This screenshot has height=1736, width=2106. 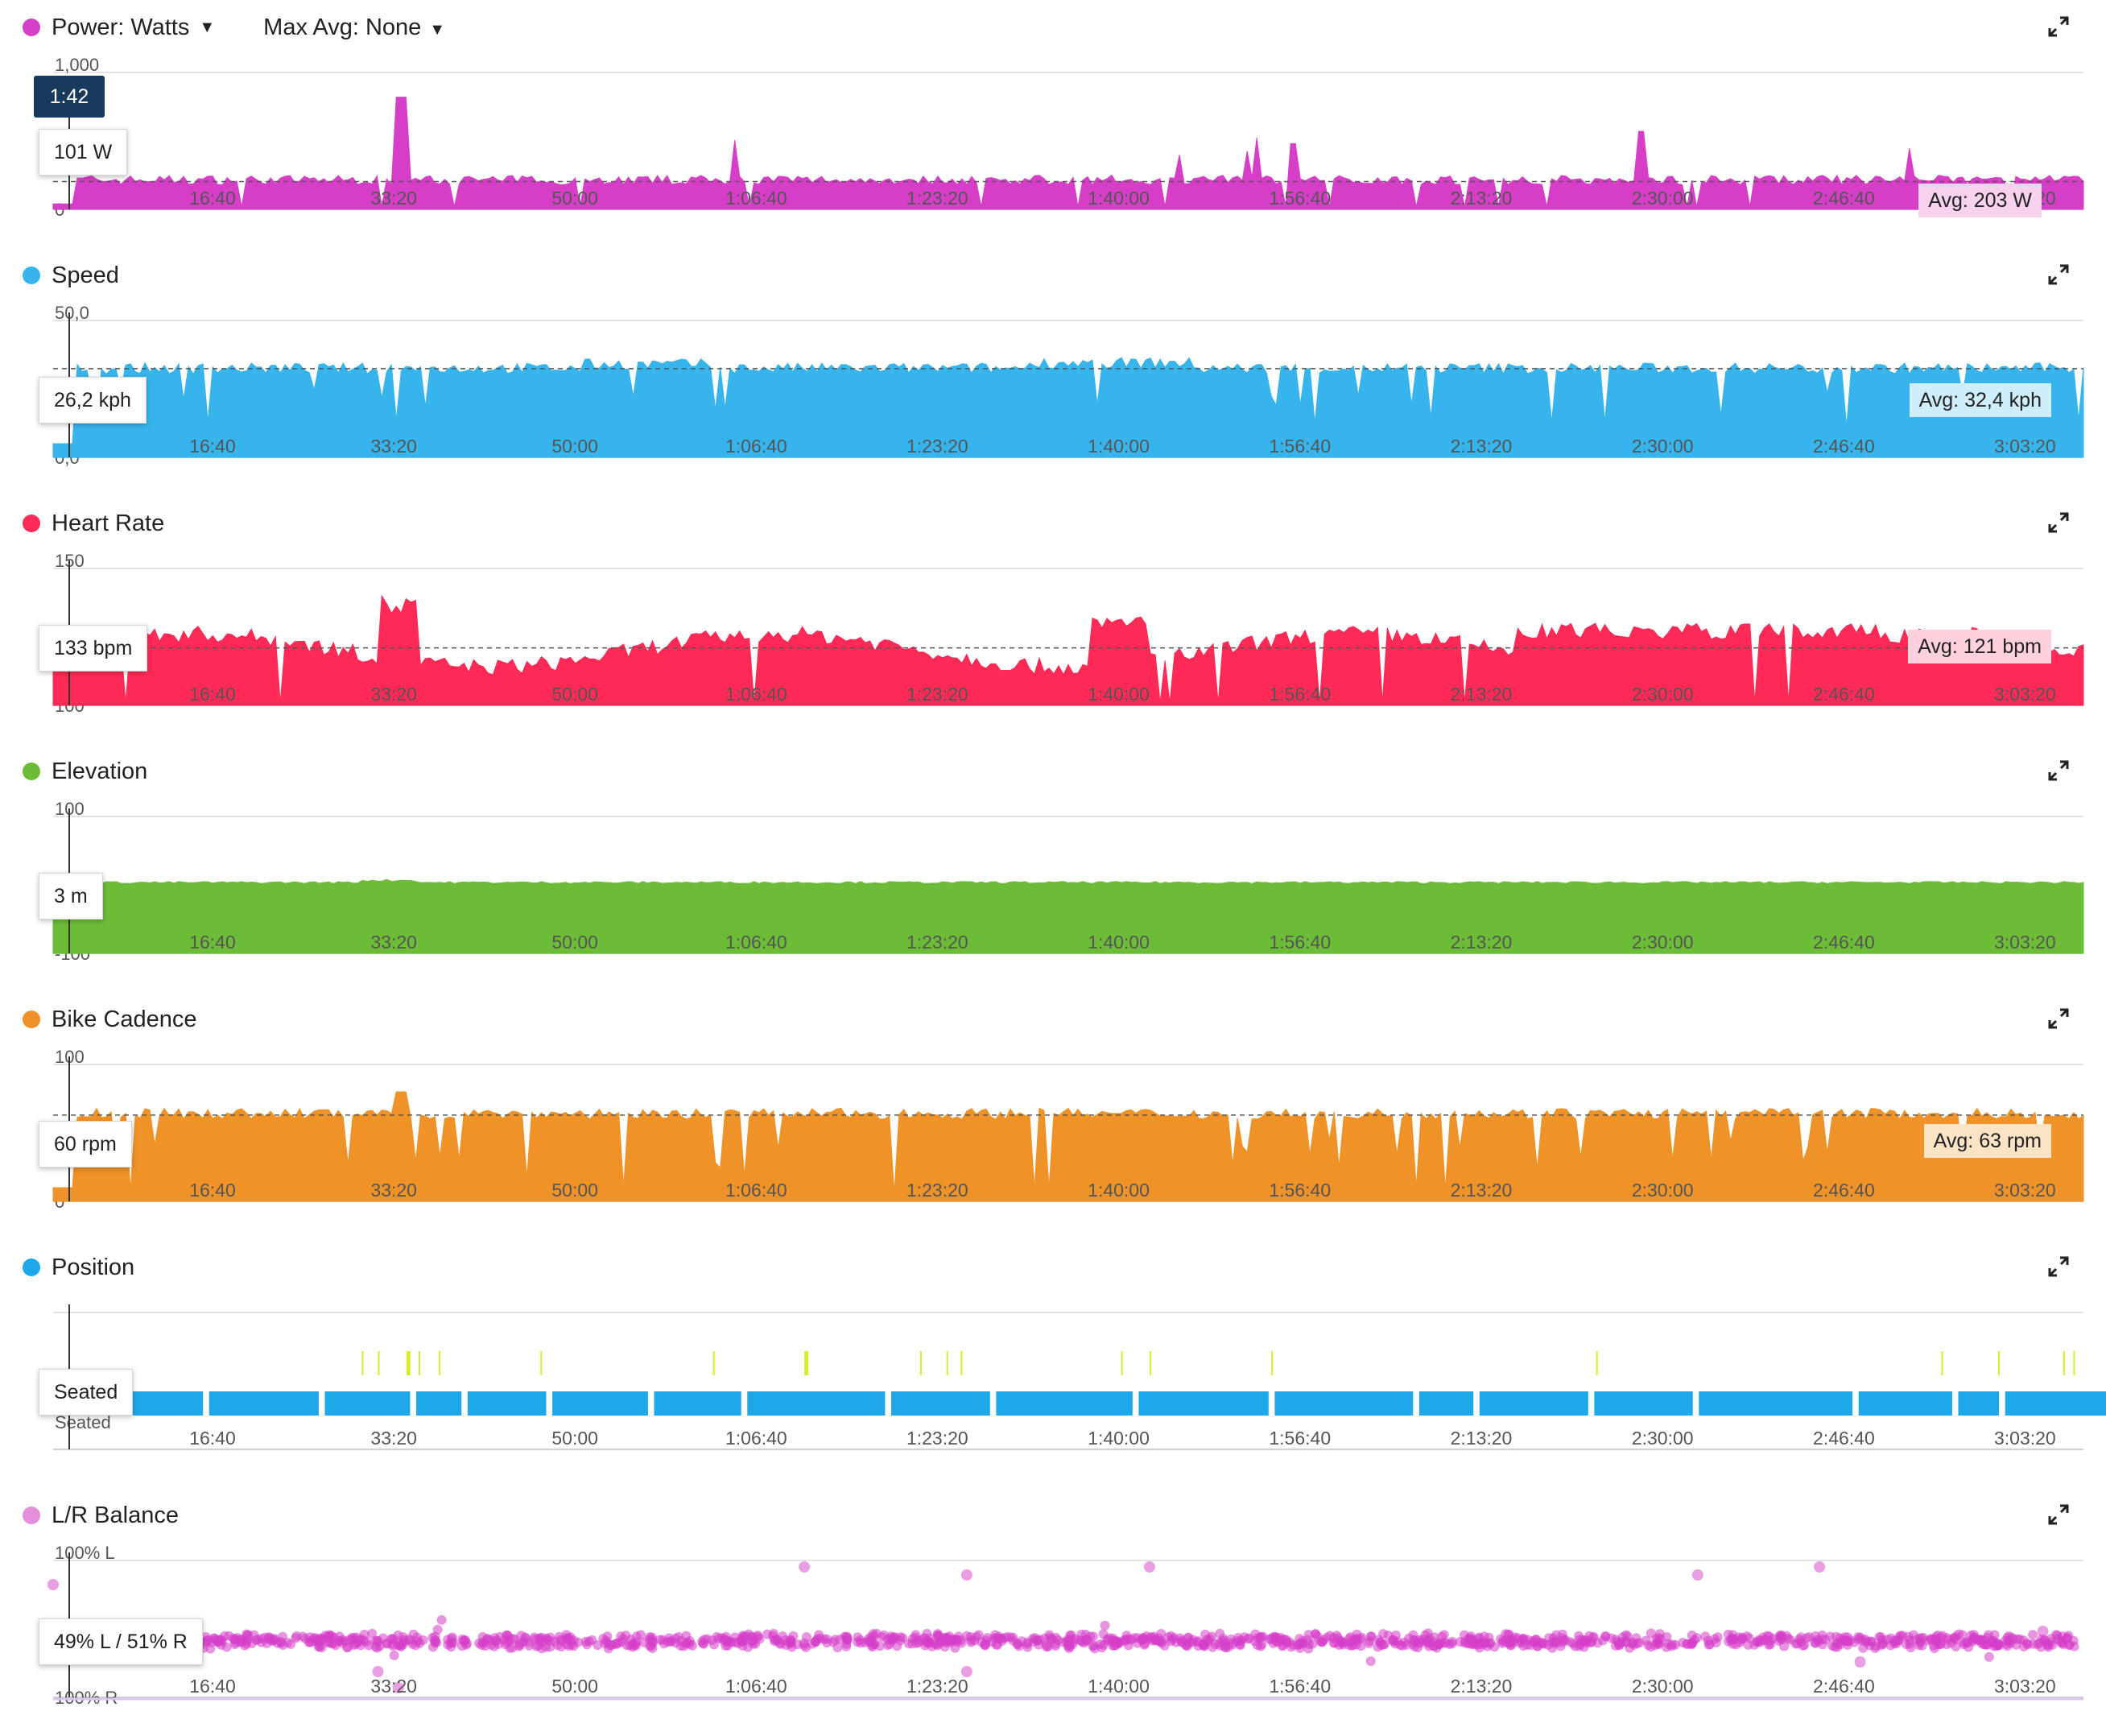 What do you see at coordinates (100, 771) in the screenshot?
I see `panel-title: Elevation` at bounding box center [100, 771].